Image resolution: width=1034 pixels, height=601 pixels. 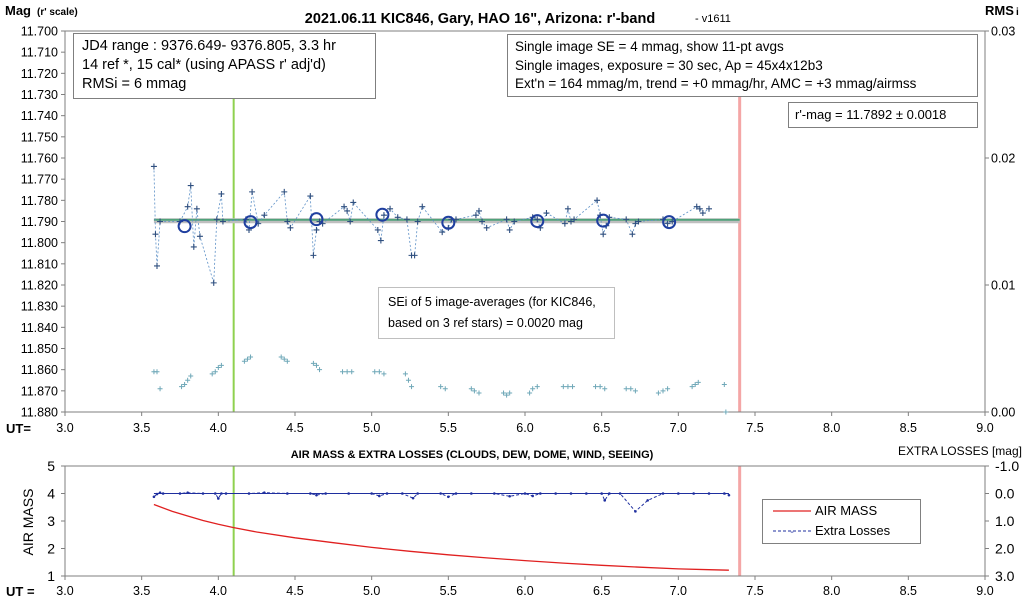 What do you see at coordinates (51, 549) in the screenshot?
I see `airmass-tick-label: 2` at bounding box center [51, 549].